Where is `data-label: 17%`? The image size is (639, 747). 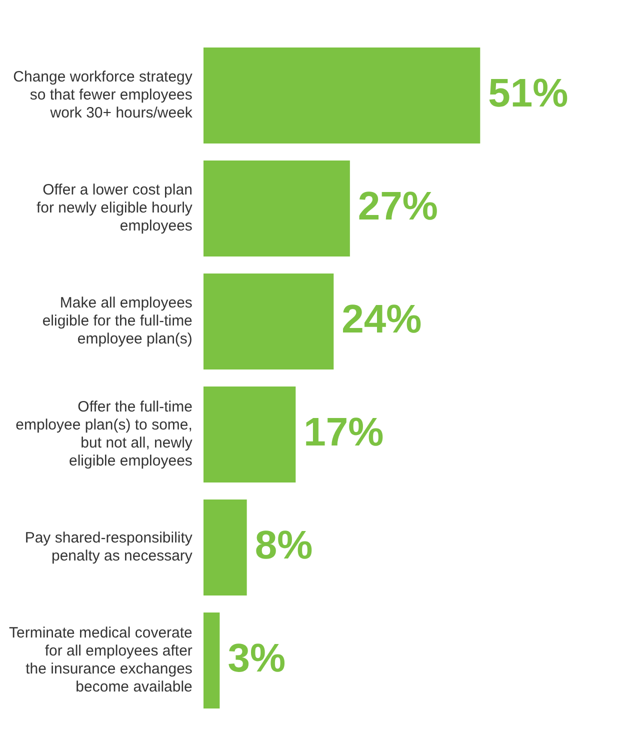 data-label: 17% is located at coordinates (344, 432).